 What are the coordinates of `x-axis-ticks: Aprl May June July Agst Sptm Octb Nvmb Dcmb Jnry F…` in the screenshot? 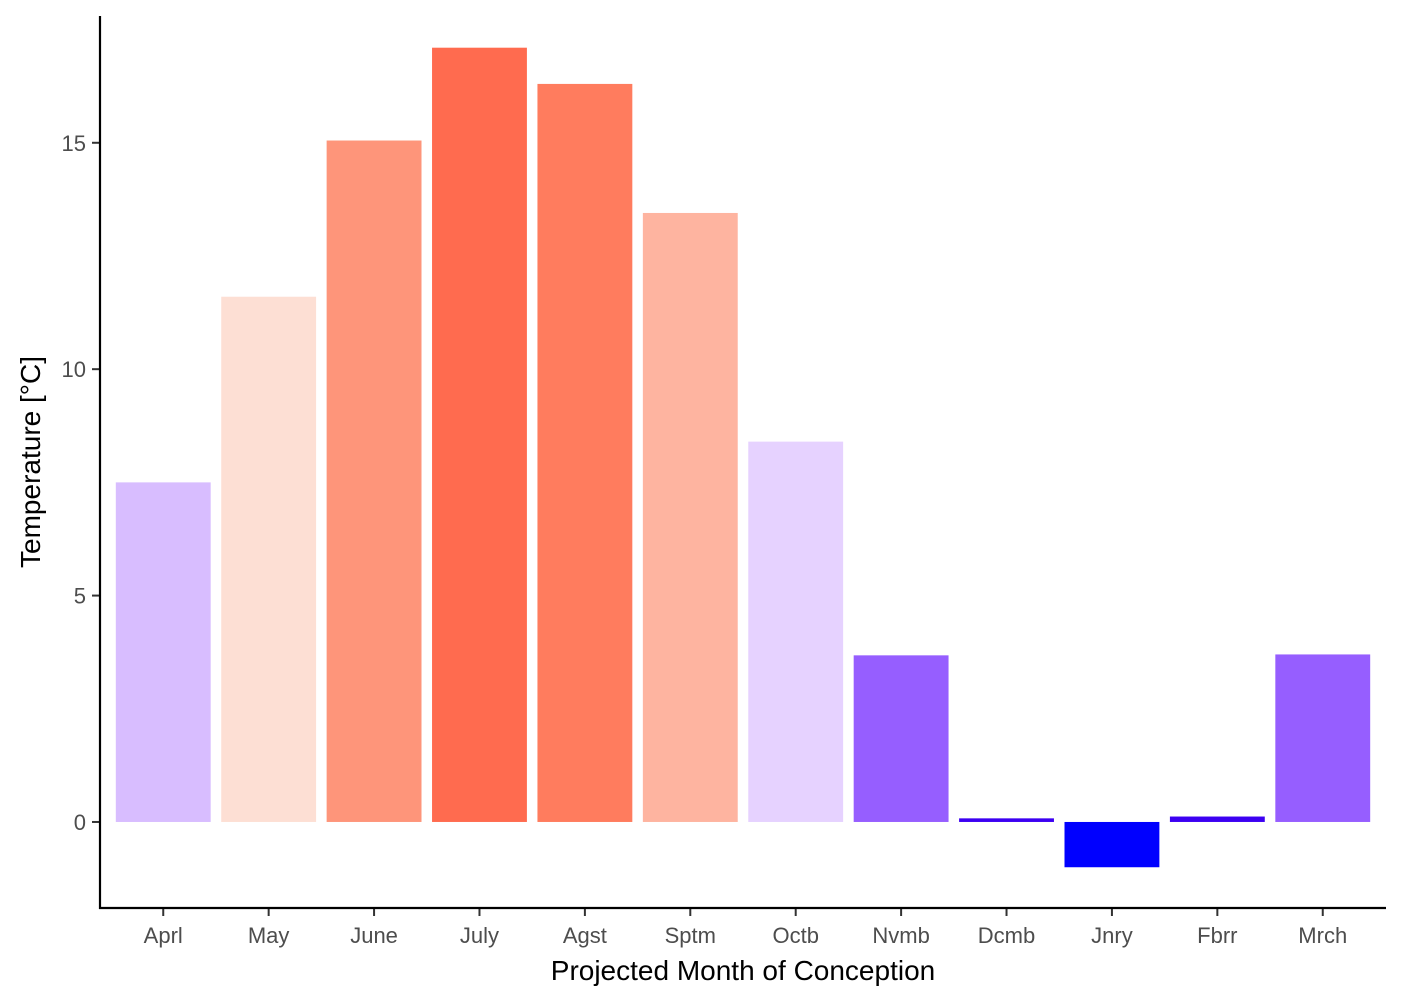 It's located at (745, 928).